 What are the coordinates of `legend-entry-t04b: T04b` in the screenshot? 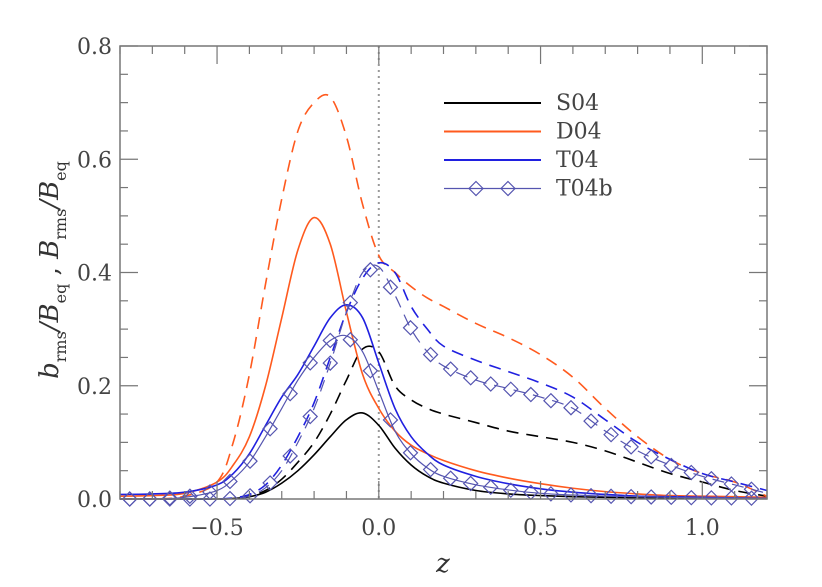 It's located at (528, 189).